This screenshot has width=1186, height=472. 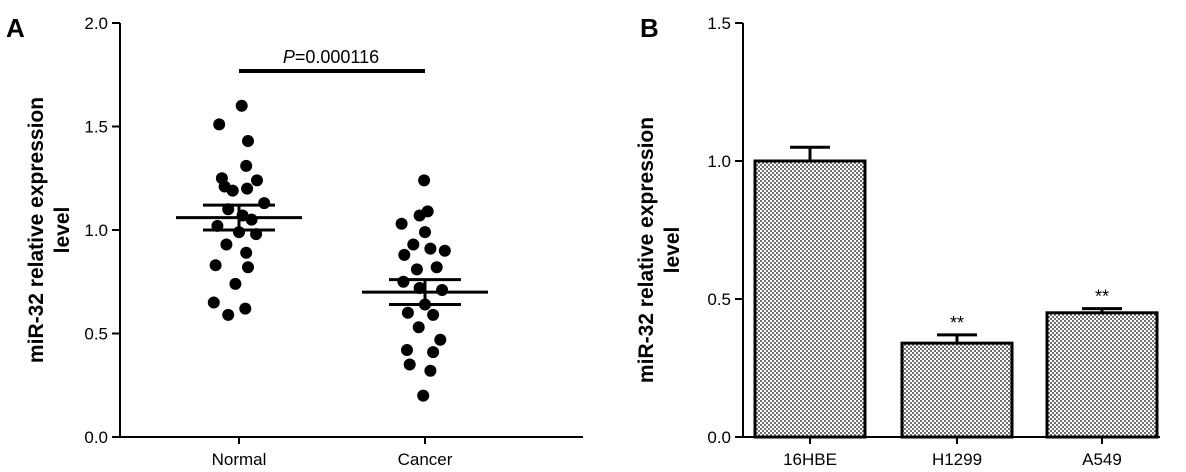 I want to click on bar-16hbe, so click(x=810, y=299).